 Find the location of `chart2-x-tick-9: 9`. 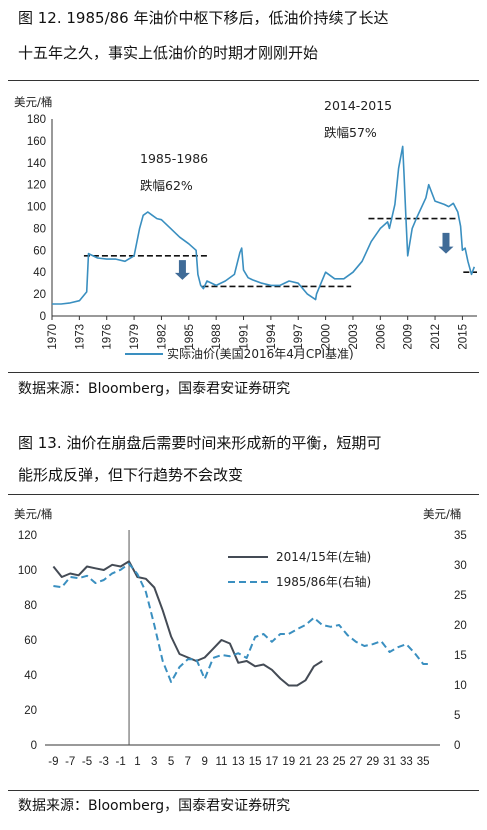

chart2-x-tick-9: 9 is located at coordinates (204, 762).